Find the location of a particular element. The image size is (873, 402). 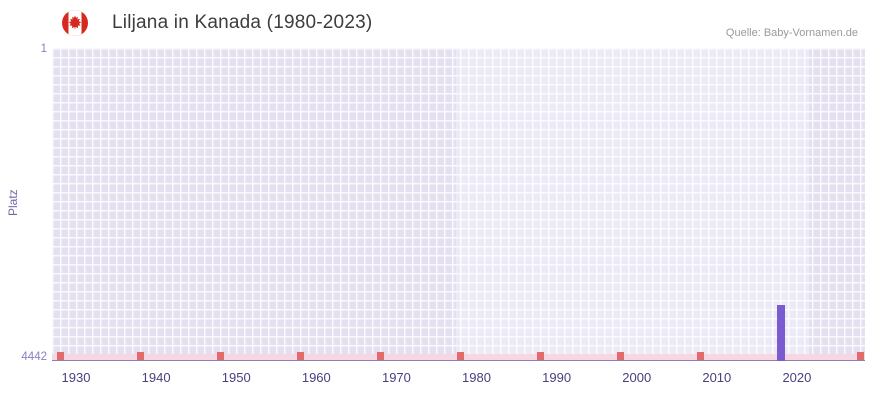

source-attribution: Quelle: Baby-Vornamen.de is located at coordinates (791, 33).